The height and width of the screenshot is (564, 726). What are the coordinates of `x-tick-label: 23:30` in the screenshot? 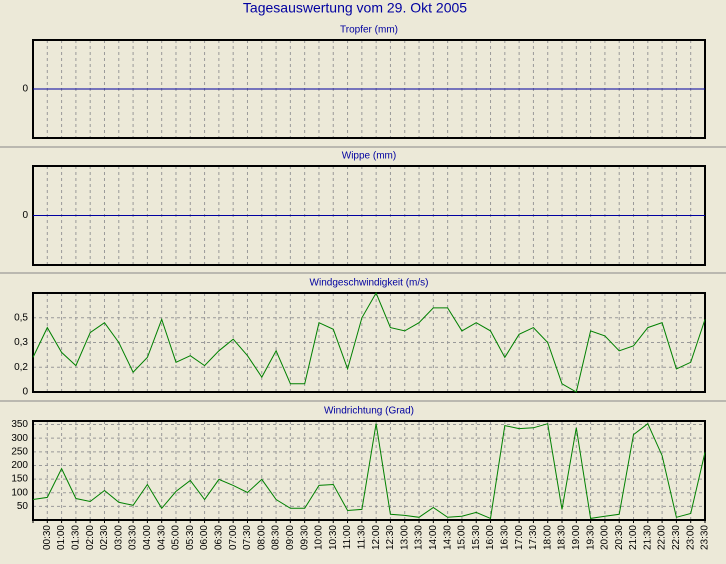 It's located at (705, 537).